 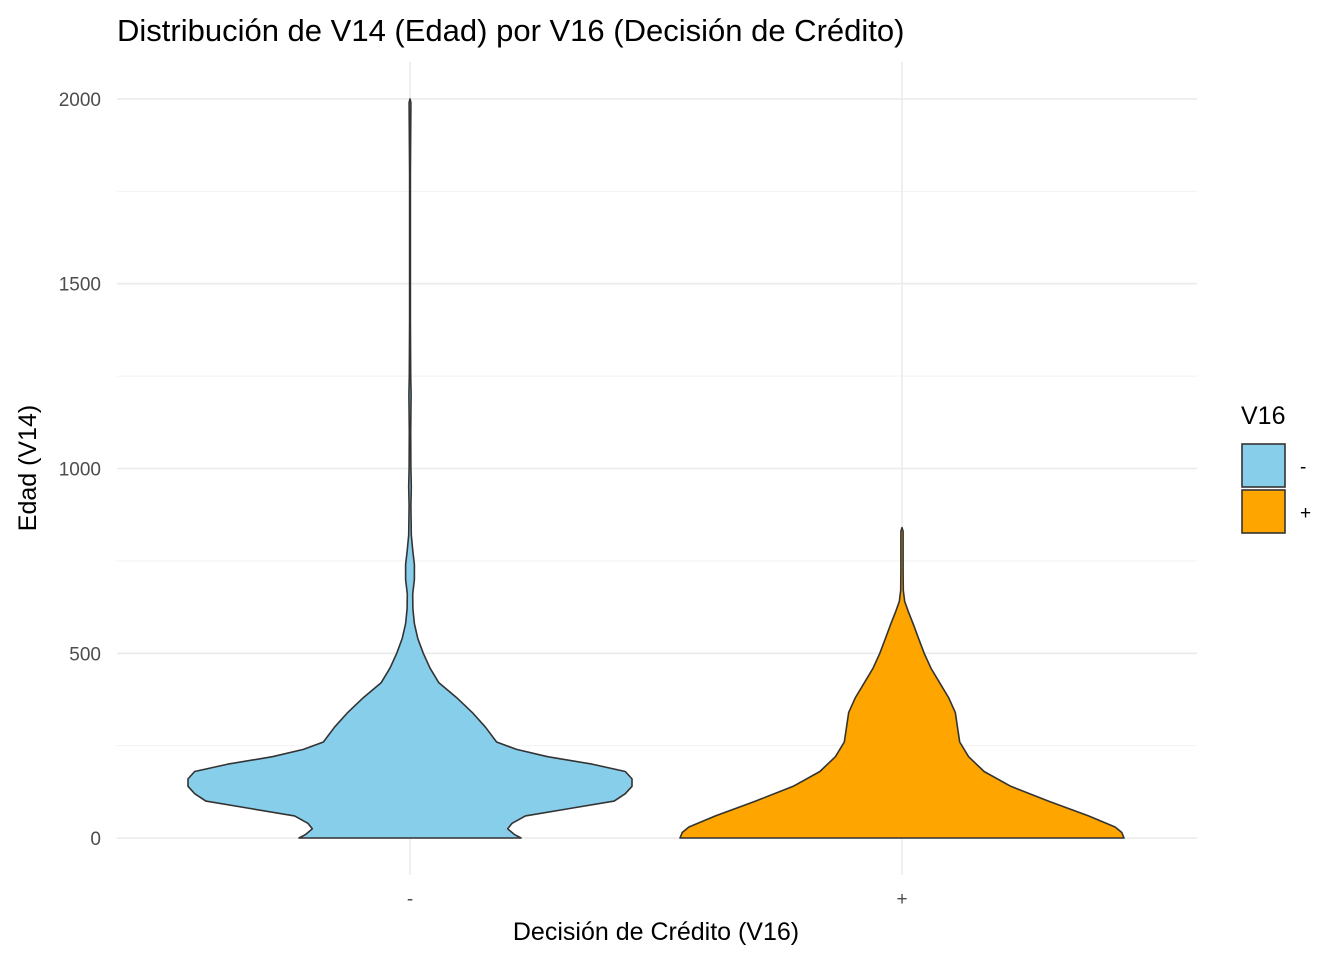 I want to click on legend: V16 - +, so click(x=1276, y=468).